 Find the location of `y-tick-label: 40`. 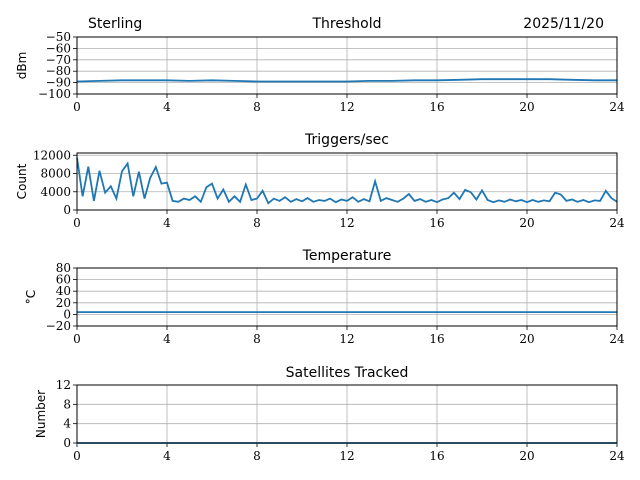

y-tick-label: 40 is located at coordinates (63, 291).